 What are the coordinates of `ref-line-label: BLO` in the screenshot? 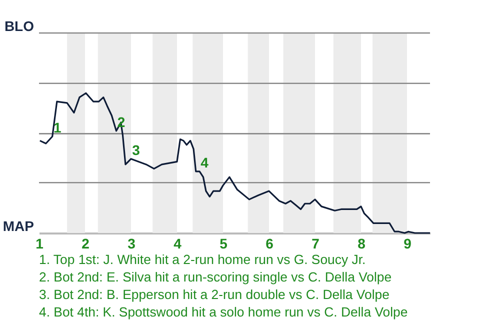 It's located at (19, 26).